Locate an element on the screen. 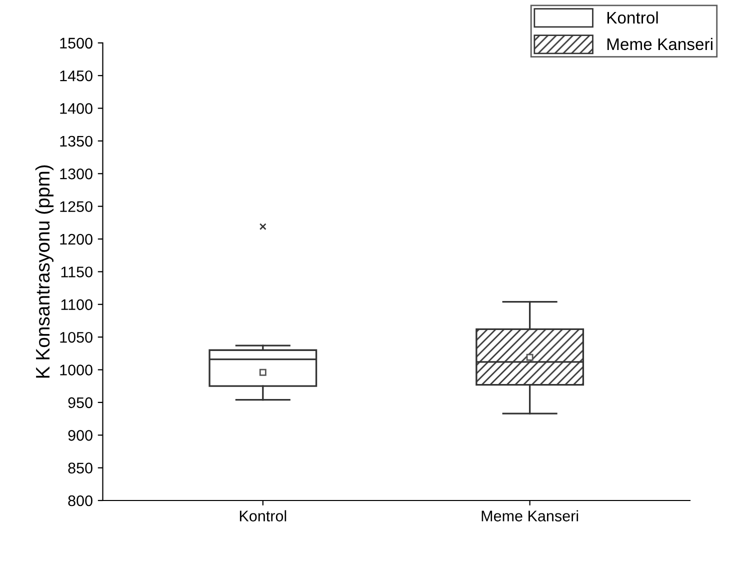  y-tick-label: 1450 is located at coordinates (76, 76).